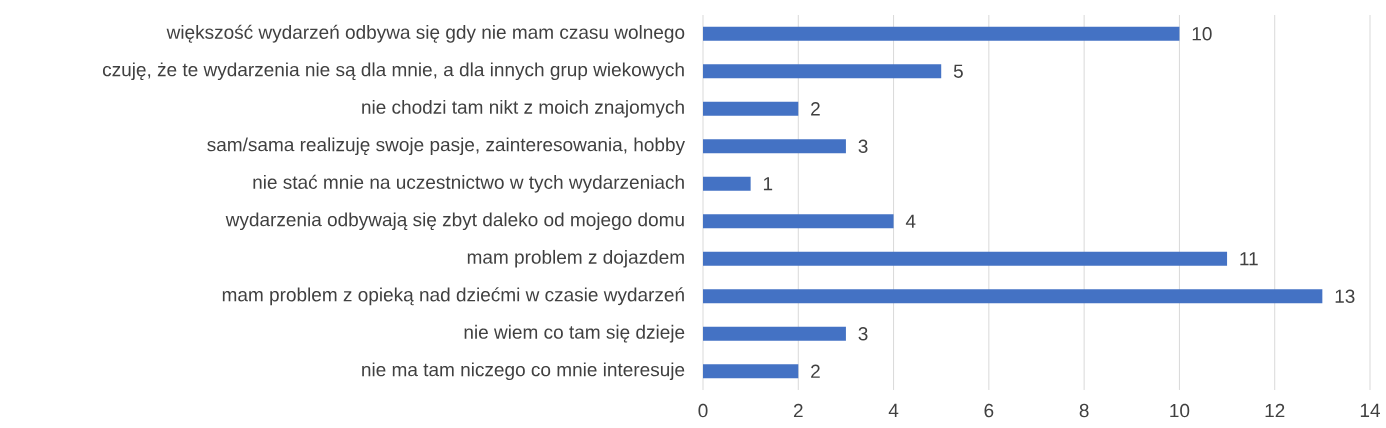  Describe the element at coordinates (446, 146) in the screenshot. I see `y-tick-label: sam/sama realizuję swoje pasje, zainteresowania, hobby` at that location.